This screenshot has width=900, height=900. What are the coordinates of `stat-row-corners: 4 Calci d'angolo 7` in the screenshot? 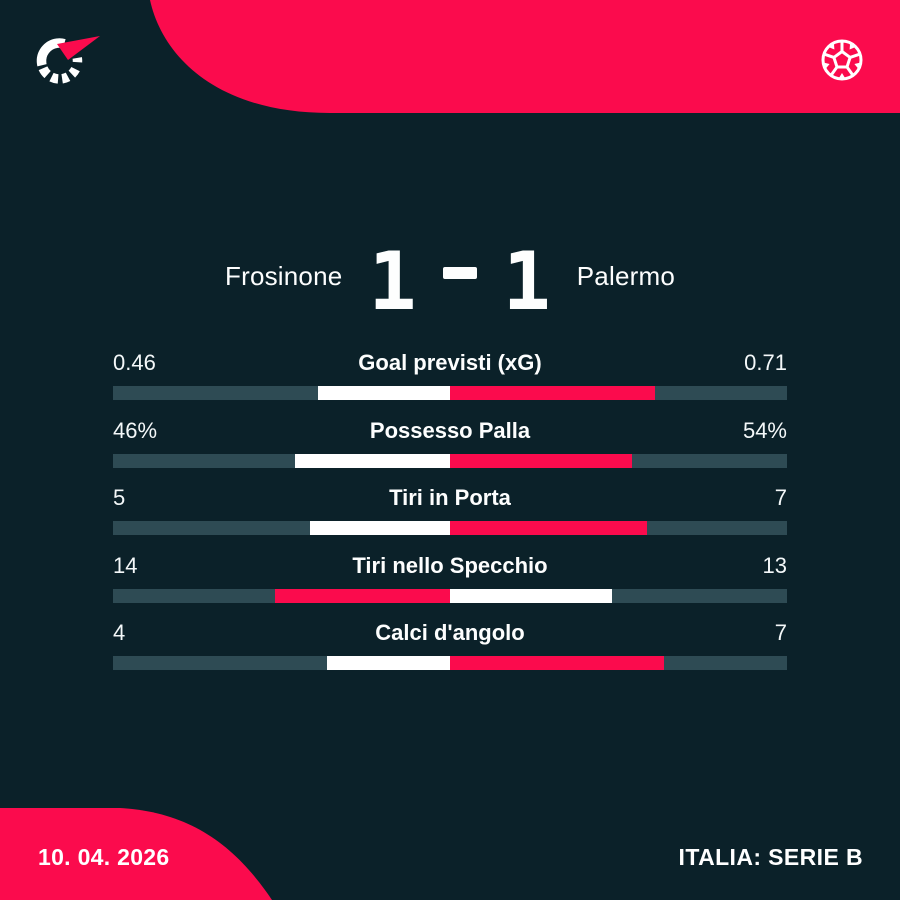 It's located at (450, 648).